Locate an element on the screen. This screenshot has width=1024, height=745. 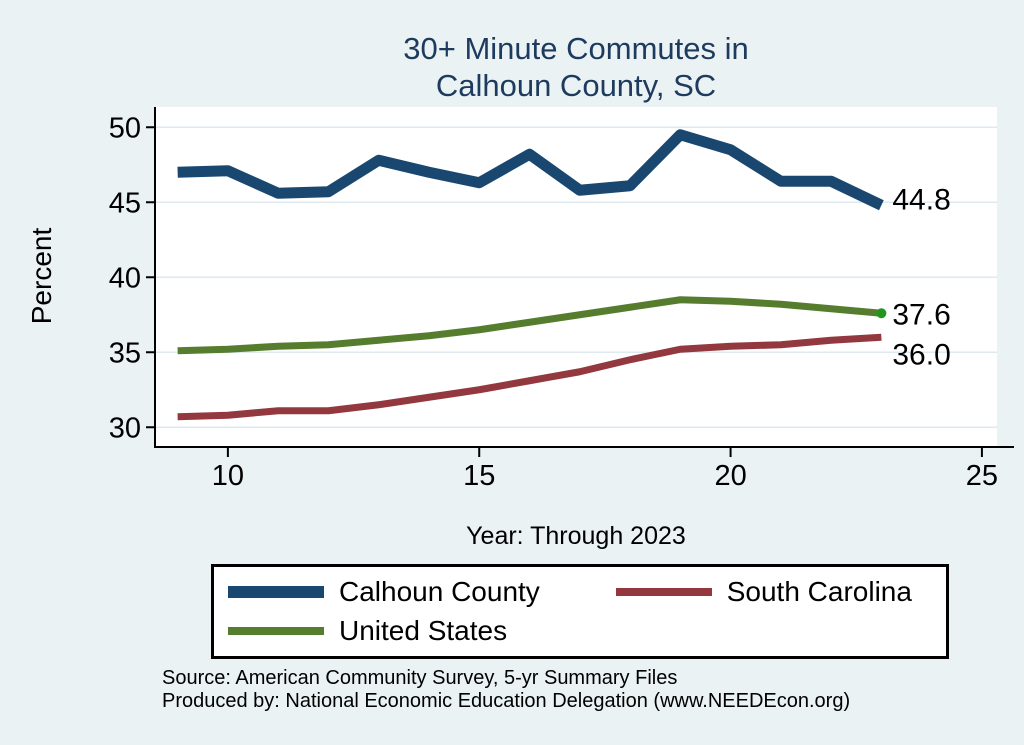
y-tick-label-30: 30 is located at coordinates (125, 428).